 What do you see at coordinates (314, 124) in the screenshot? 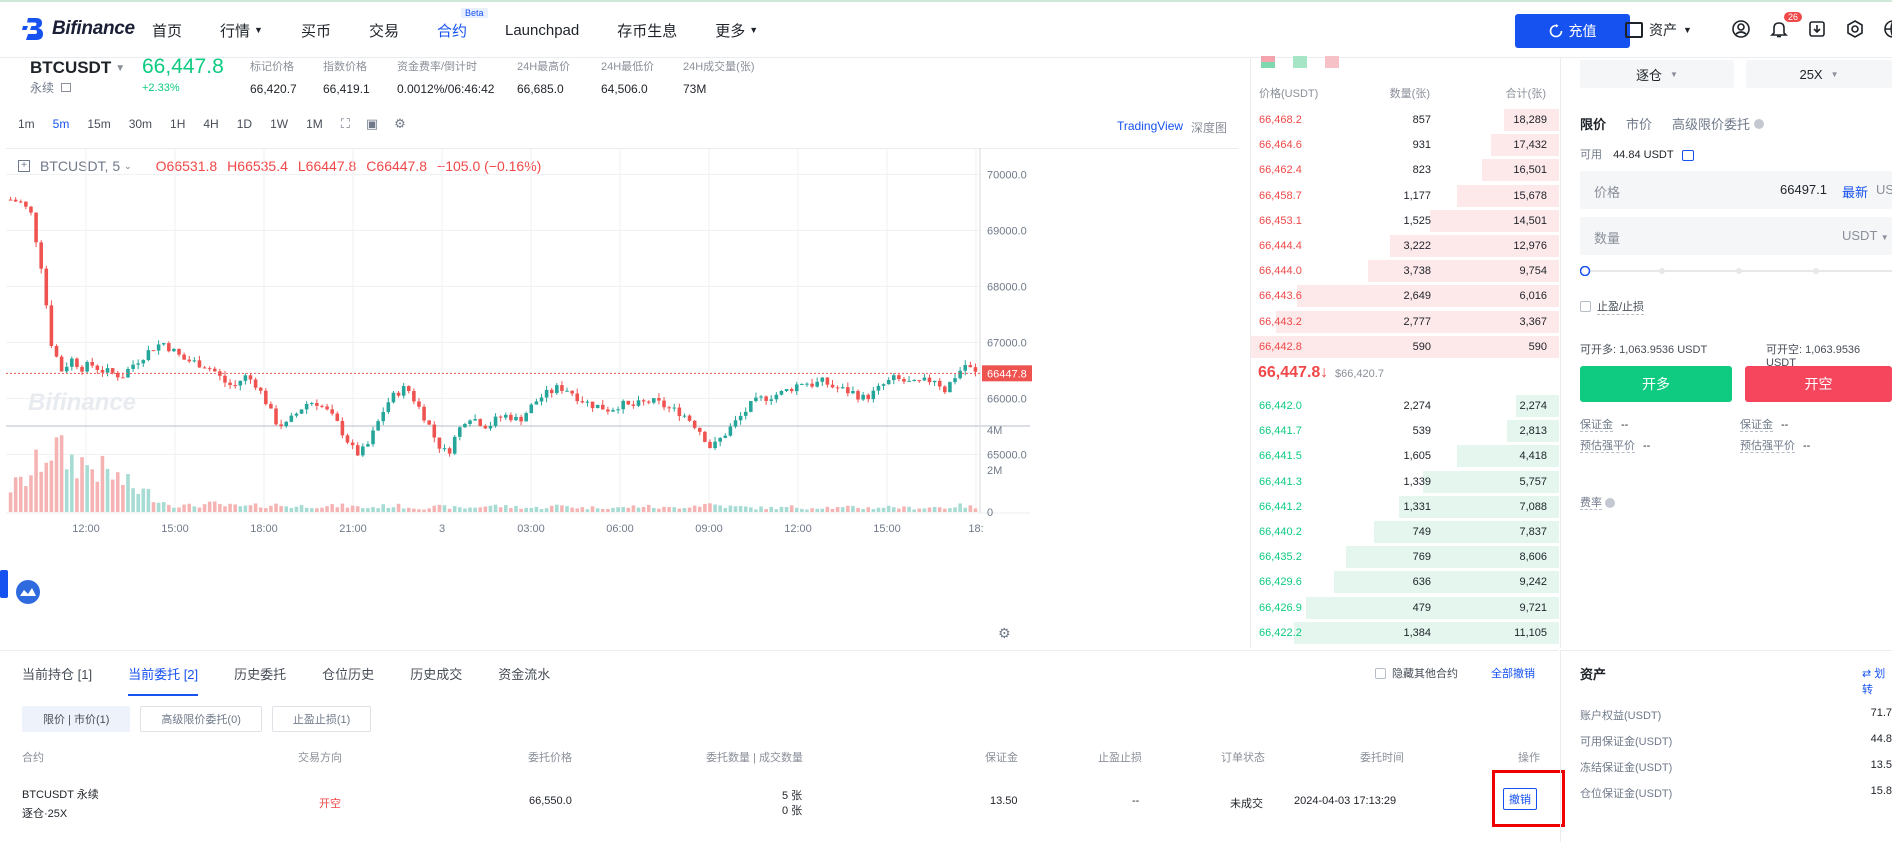
I see `interval-1M: 1M` at bounding box center [314, 124].